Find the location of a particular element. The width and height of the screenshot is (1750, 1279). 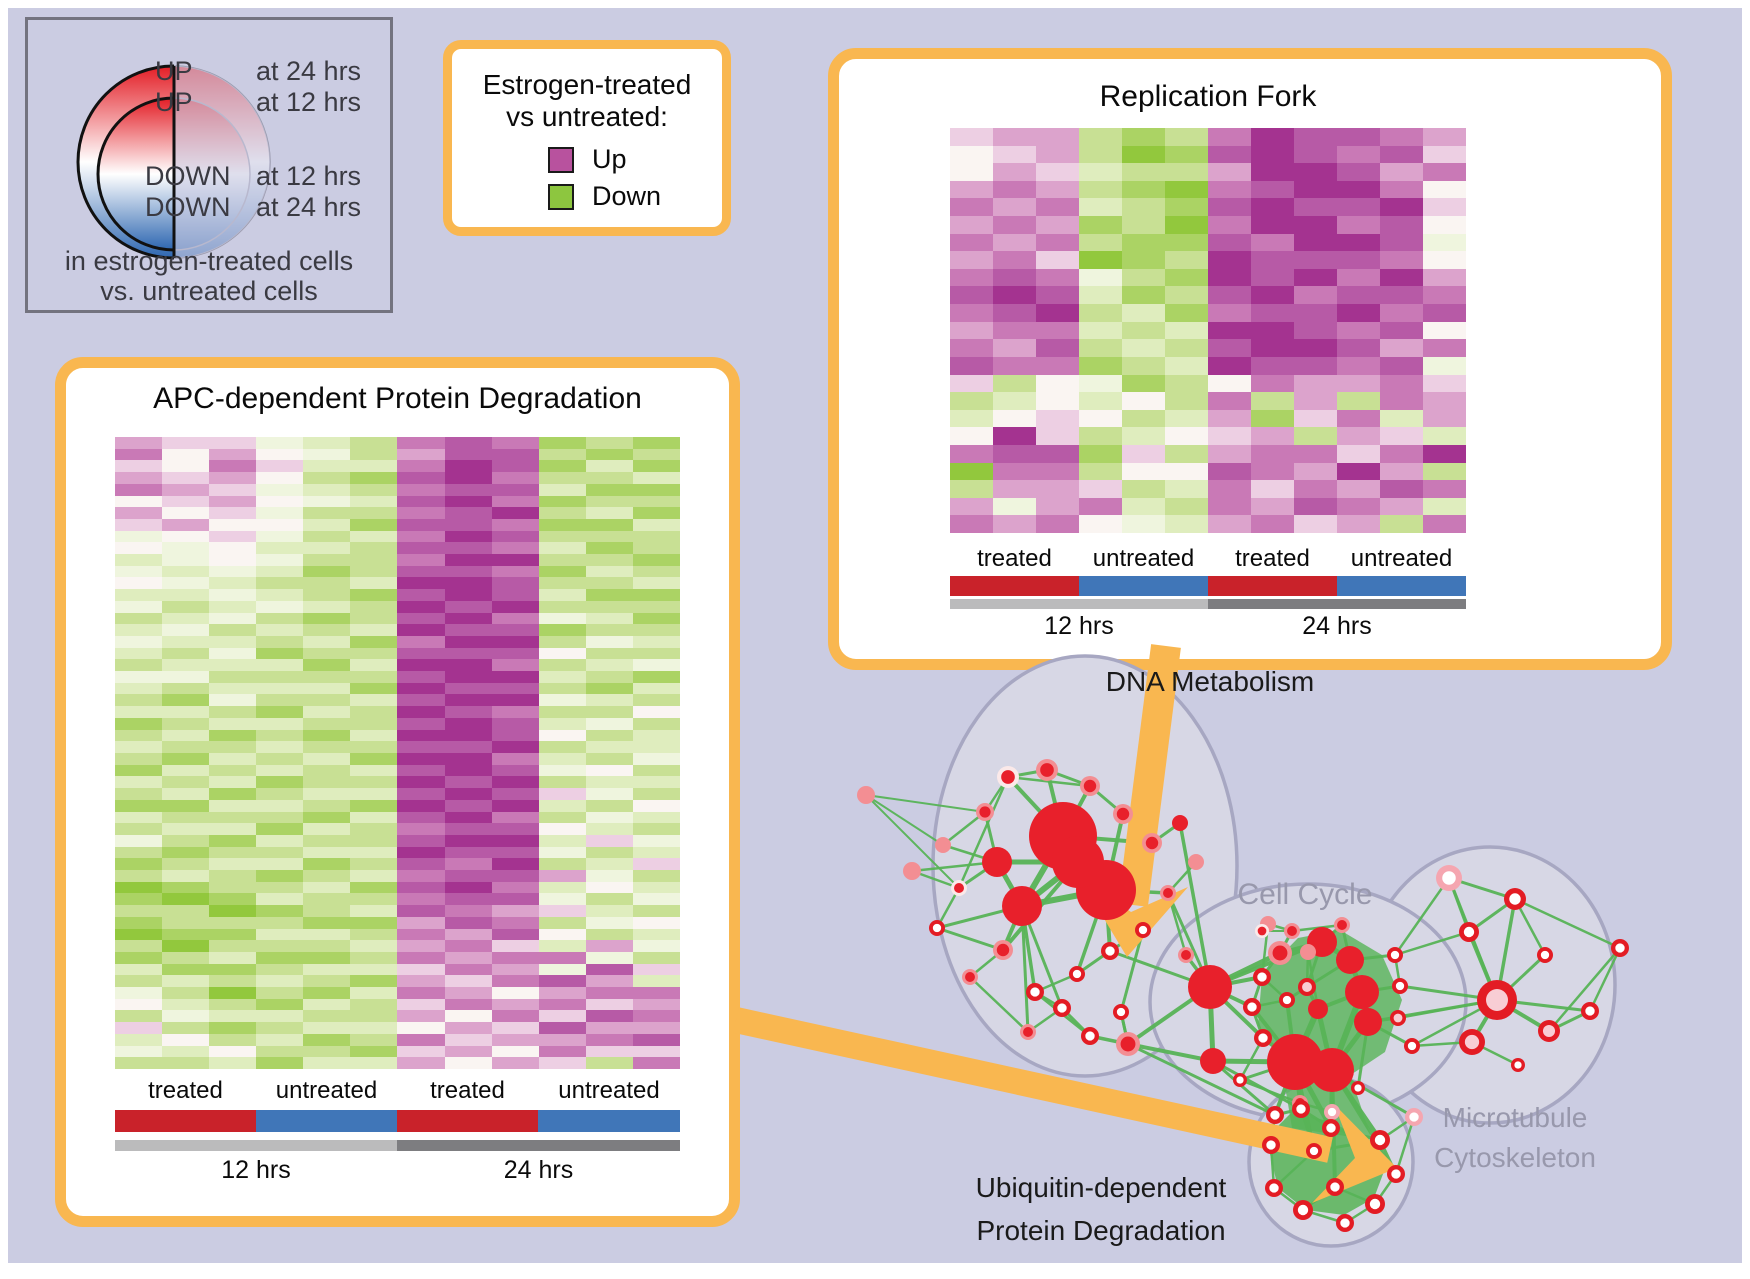

apc-24hr-label: 24 hrs is located at coordinates (538, 1170).